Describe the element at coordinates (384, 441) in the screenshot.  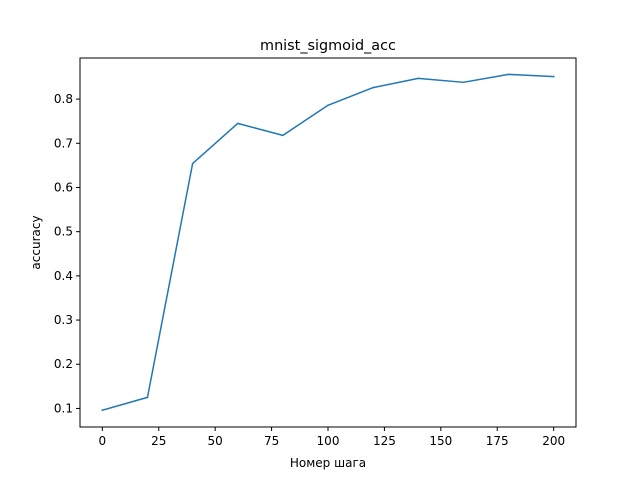
I see `x-tick-label: 125` at that location.